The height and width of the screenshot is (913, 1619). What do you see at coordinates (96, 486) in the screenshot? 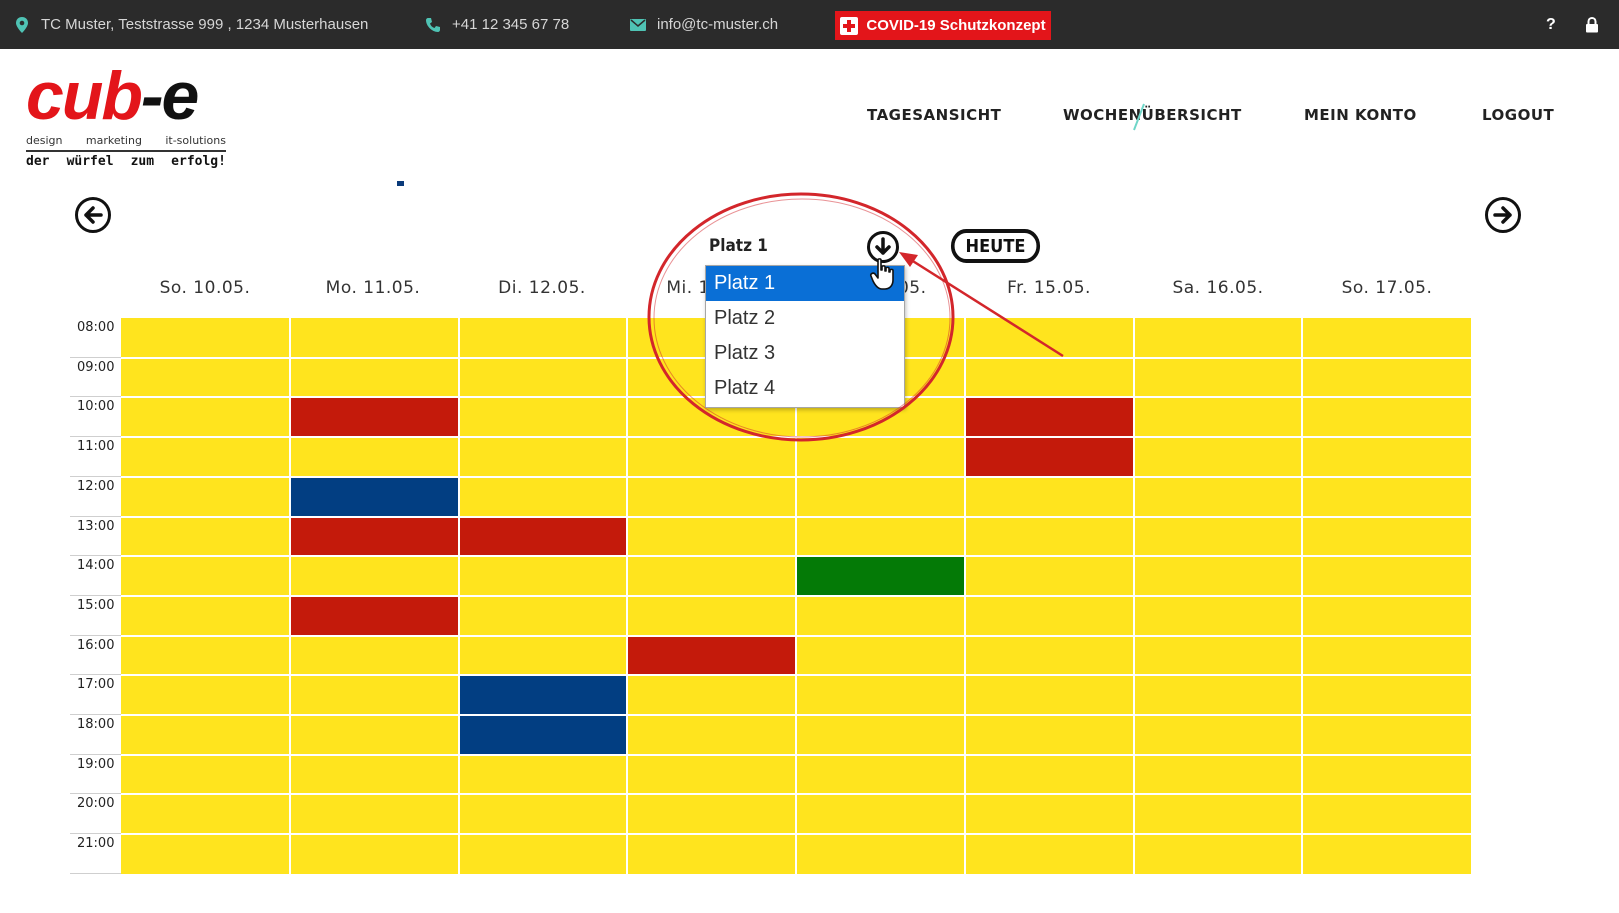
I see `time-label: 12:00` at bounding box center [96, 486].